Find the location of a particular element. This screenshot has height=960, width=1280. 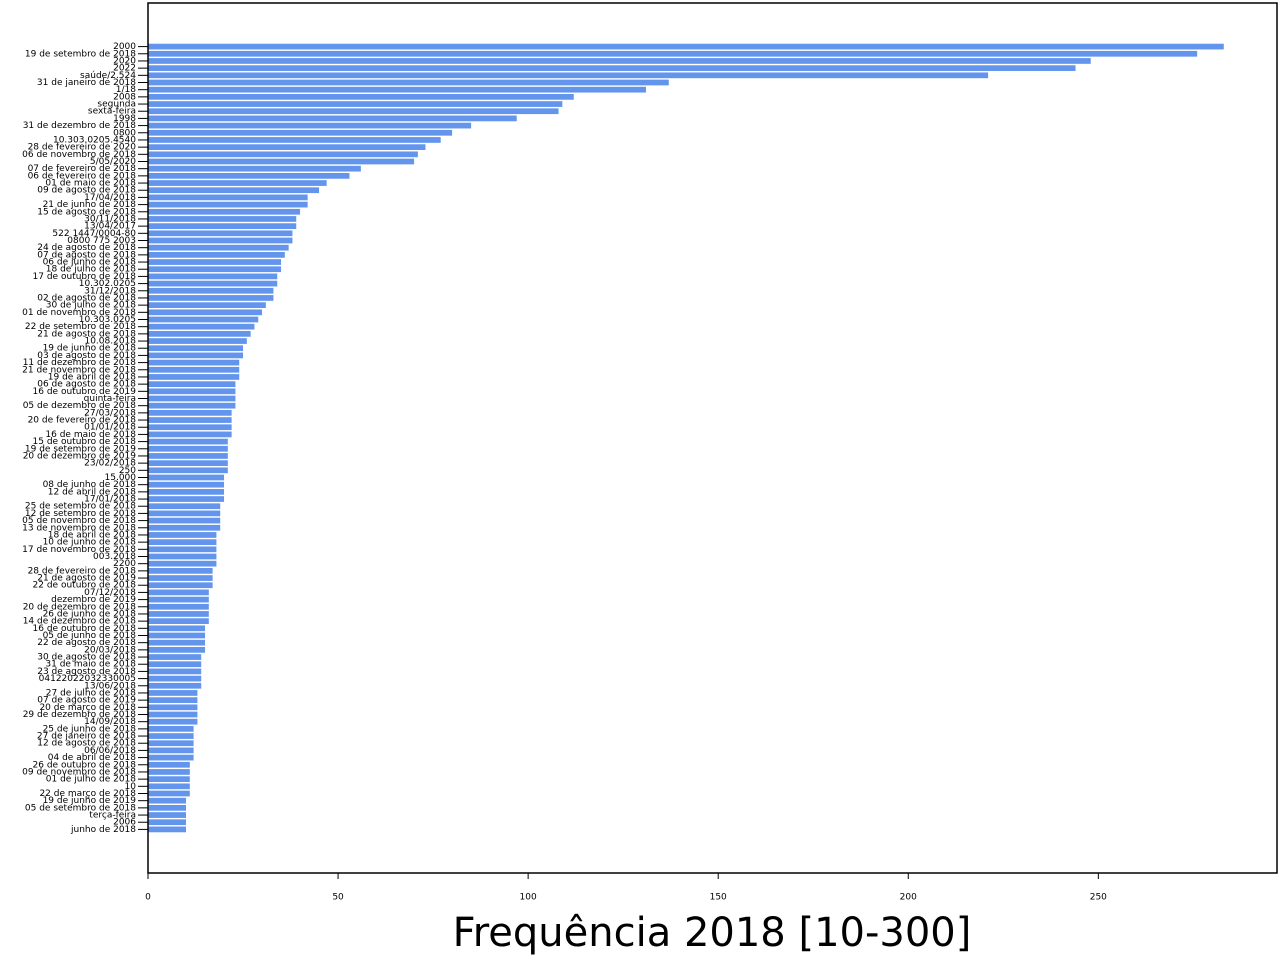

y-tick-label: 27 de julho de 2018 is located at coordinates (91, 693).